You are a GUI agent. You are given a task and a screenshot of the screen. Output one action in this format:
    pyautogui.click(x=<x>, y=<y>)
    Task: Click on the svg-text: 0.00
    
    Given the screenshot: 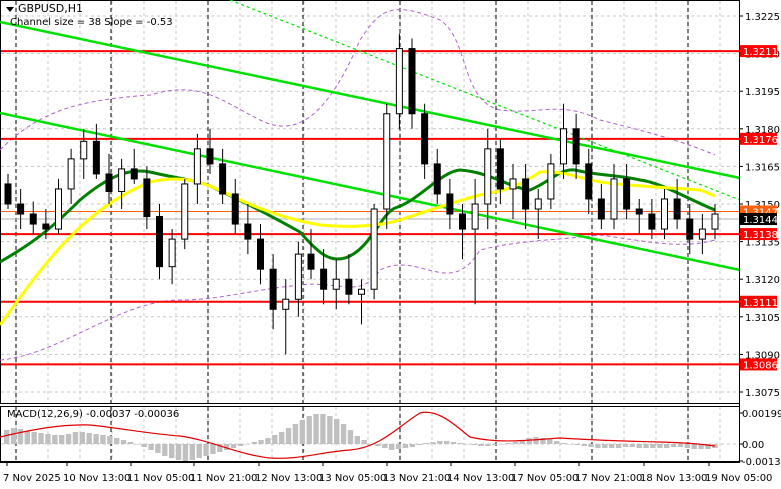 What is the action you would take?
    pyautogui.click(x=753, y=445)
    